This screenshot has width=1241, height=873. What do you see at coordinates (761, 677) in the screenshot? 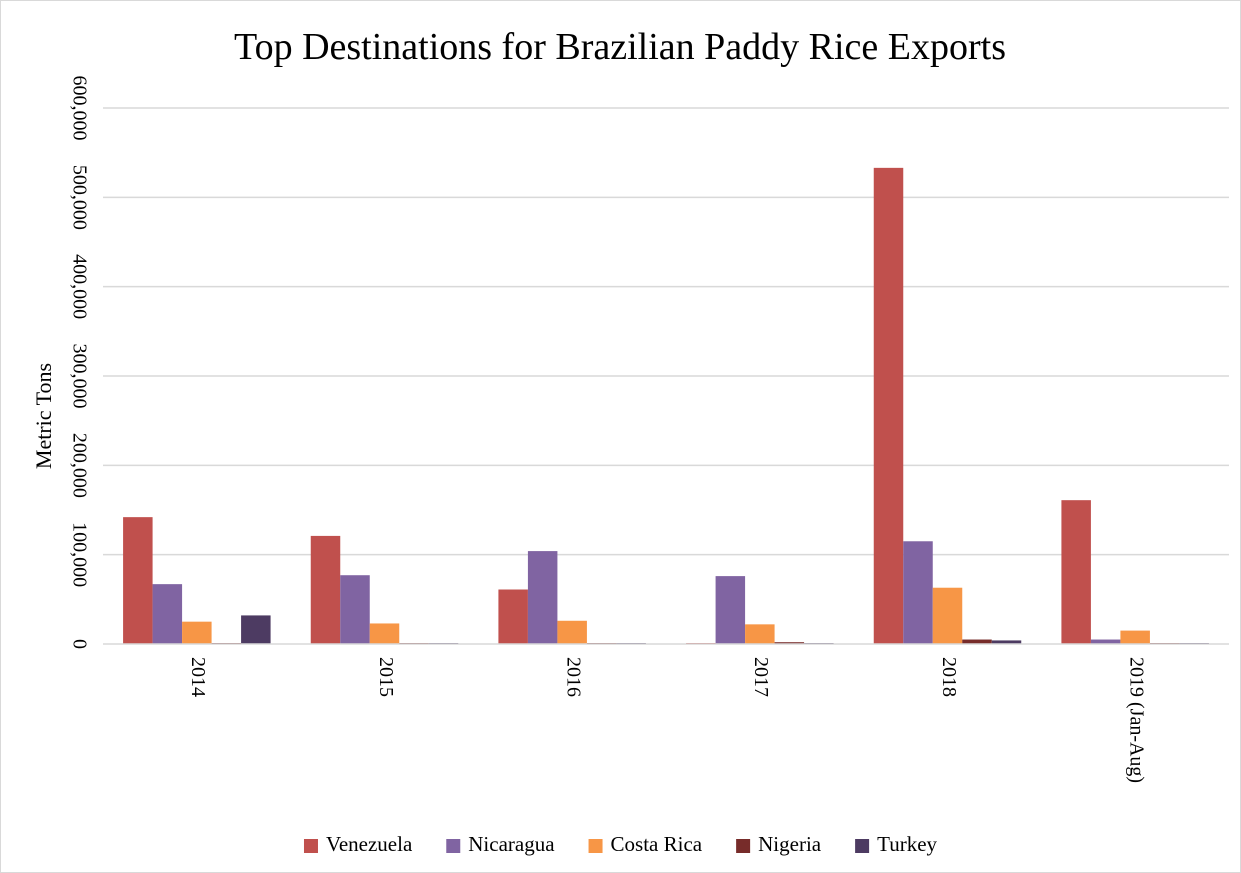
I see `x-tick-label: 2017` at bounding box center [761, 677].